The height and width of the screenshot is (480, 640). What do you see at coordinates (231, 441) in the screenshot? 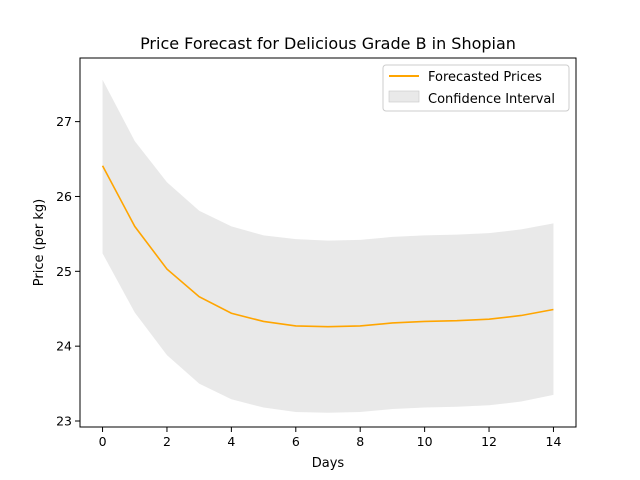
I see `x-tick-label: 4` at bounding box center [231, 441].